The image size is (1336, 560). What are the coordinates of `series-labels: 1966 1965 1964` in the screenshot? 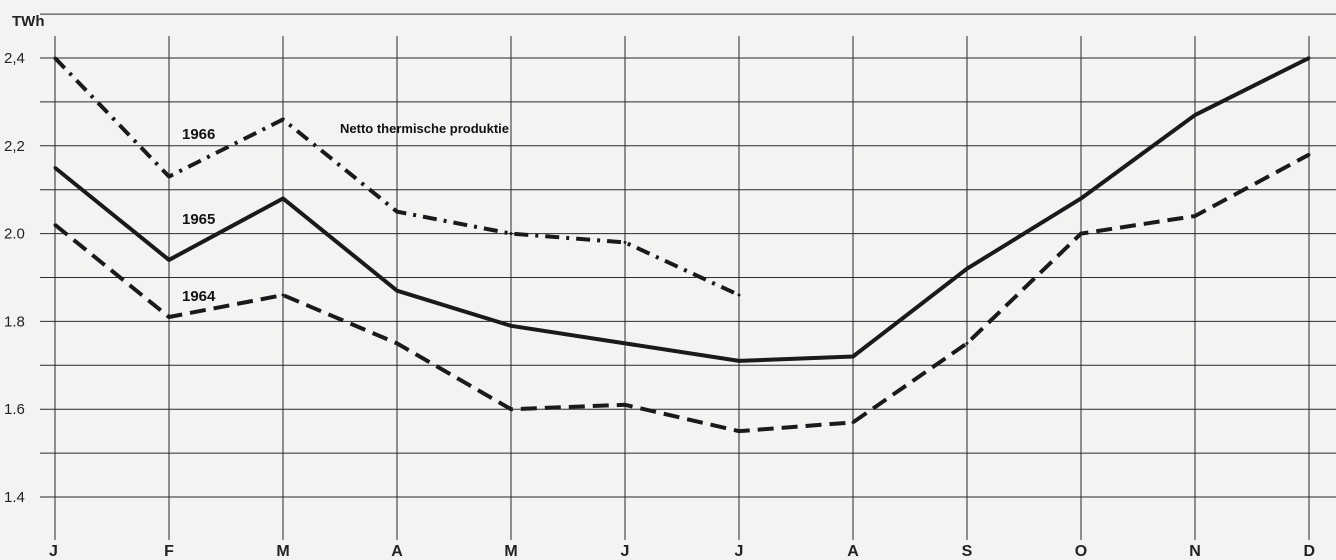 It's located at (199, 215).